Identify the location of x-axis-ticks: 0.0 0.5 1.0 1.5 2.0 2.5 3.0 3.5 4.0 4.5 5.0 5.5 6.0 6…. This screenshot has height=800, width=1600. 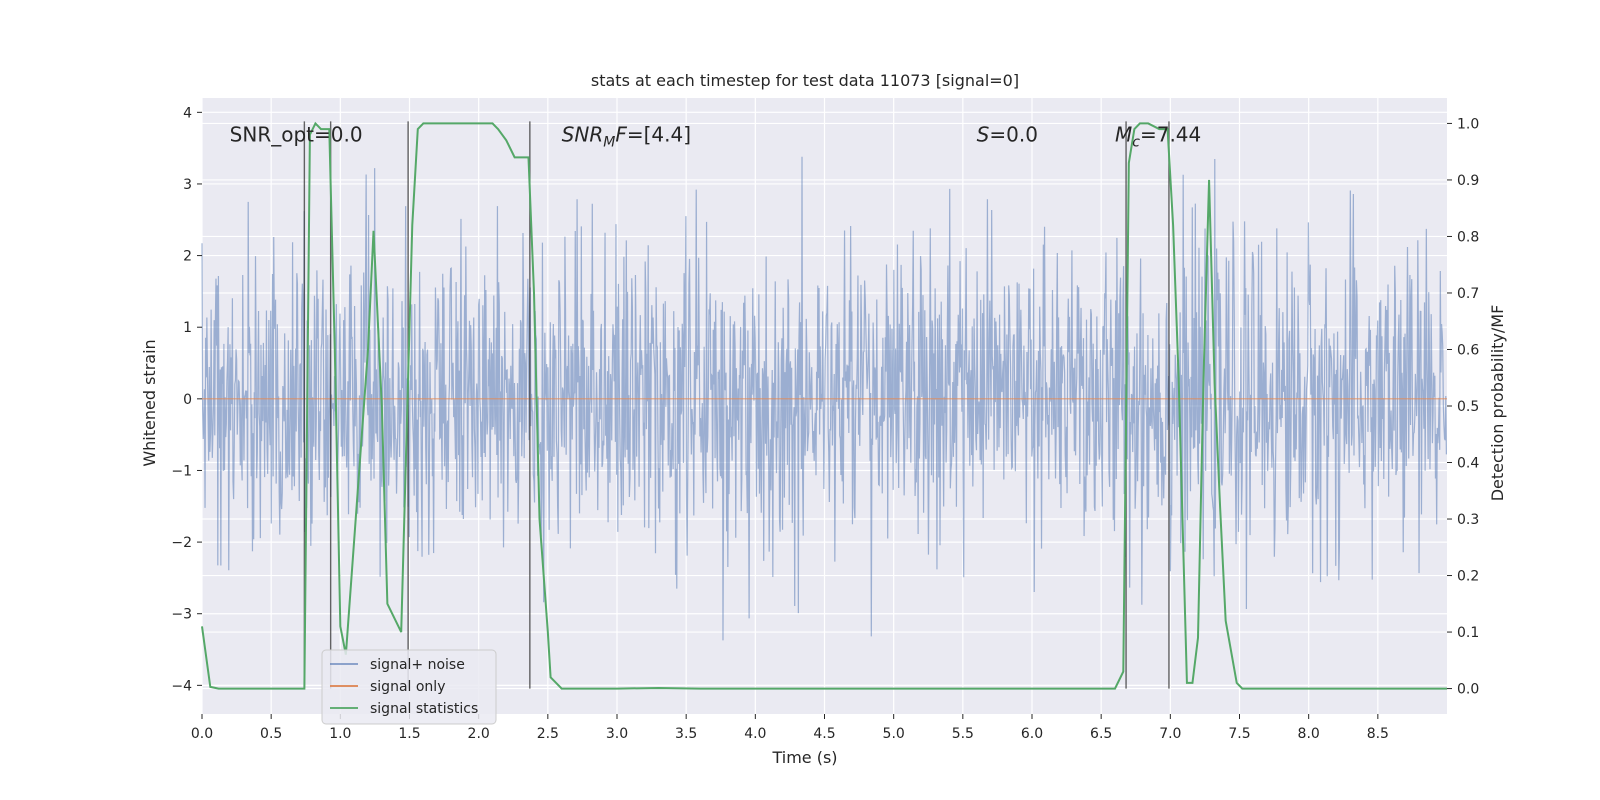
(790, 728).